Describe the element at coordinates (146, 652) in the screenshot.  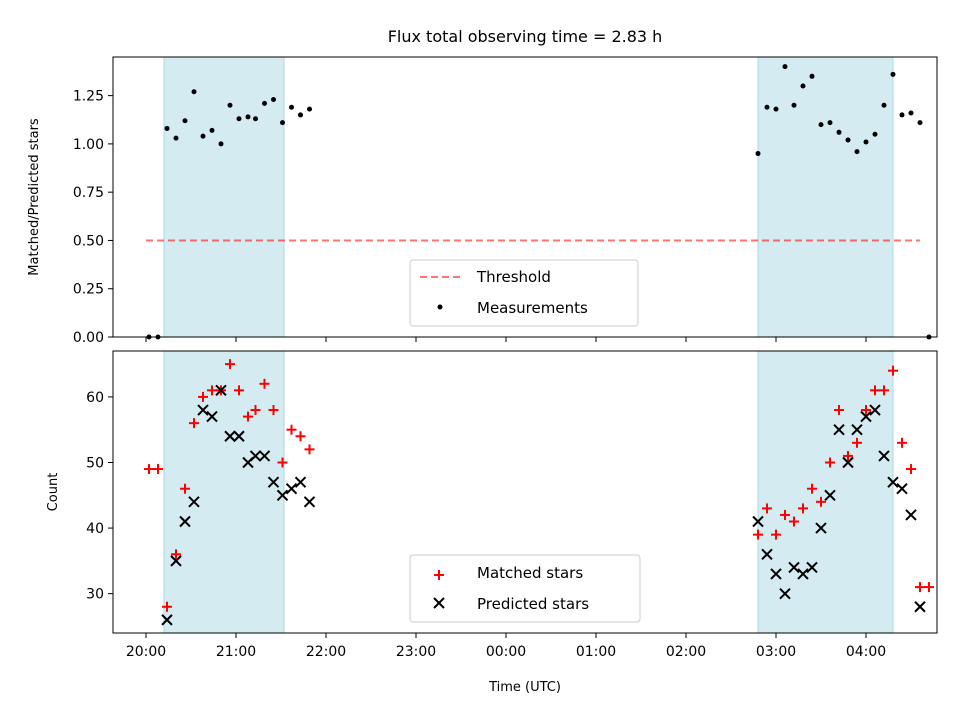
I see `x-tick-label: 20:00` at that location.